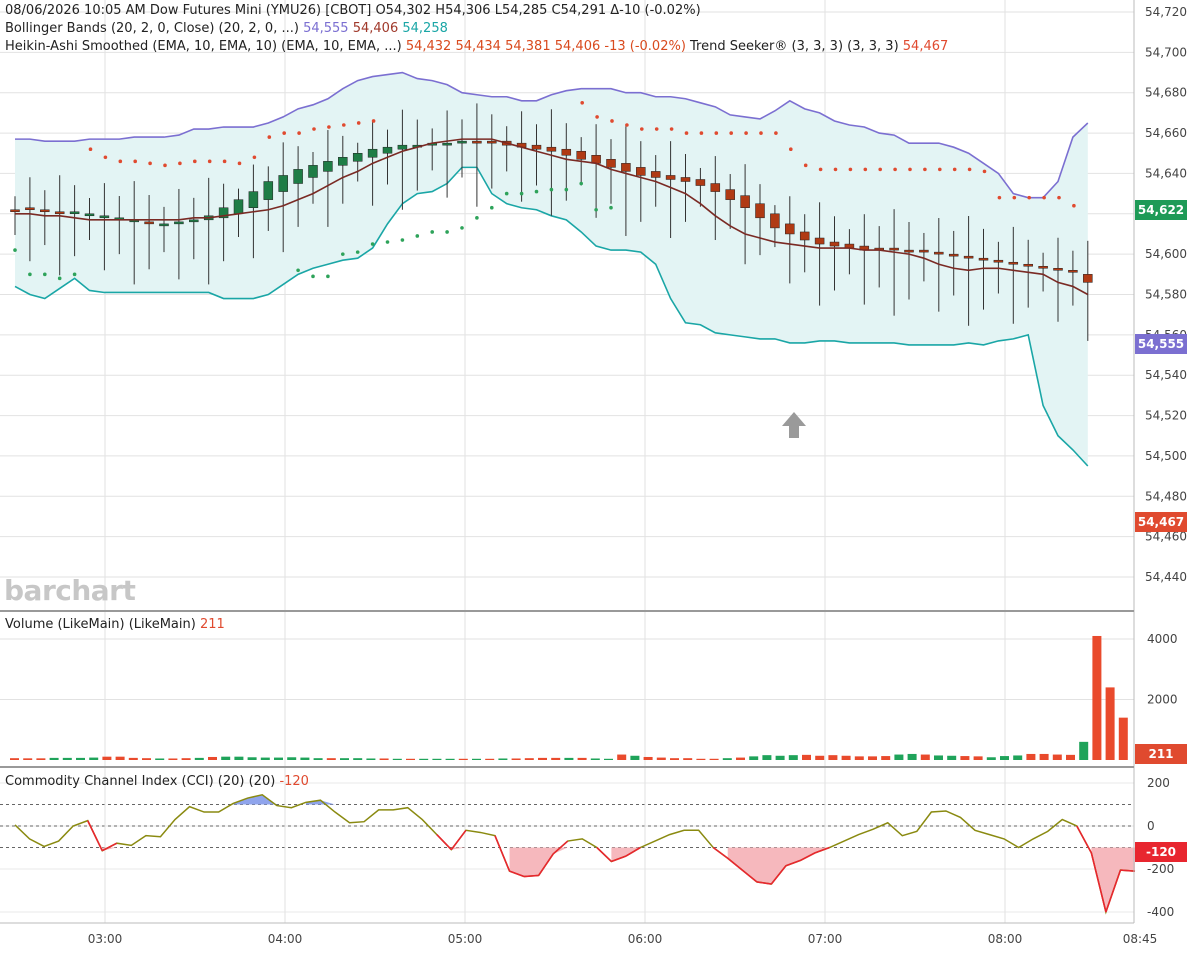  Describe the element at coordinates (1140, 939) in the screenshot. I see `time-tick-label: 08:45` at that location.